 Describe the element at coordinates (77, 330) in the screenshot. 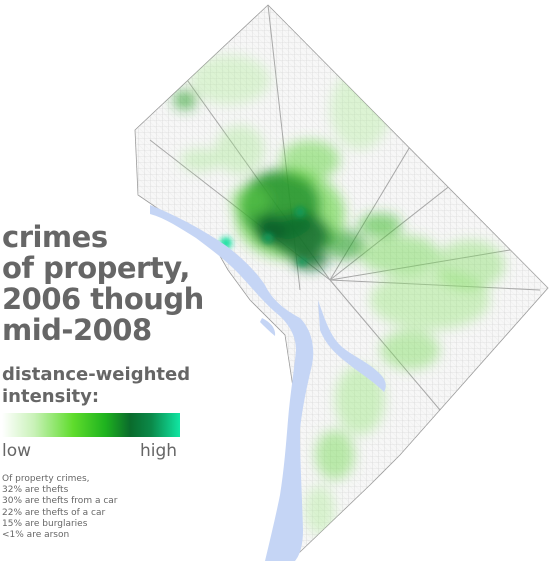

I see `title-line: mid-2008` at that location.